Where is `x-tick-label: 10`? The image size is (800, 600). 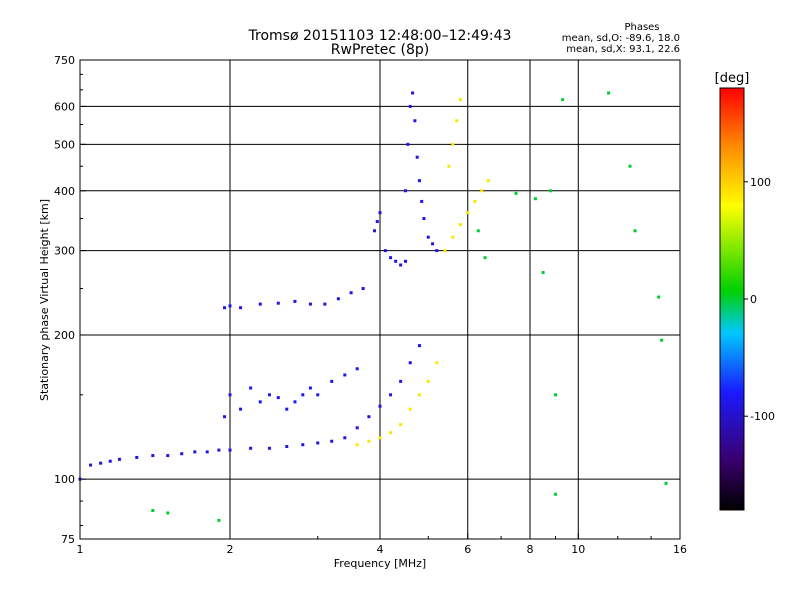
x-tick-label: 10 is located at coordinates (578, 549).